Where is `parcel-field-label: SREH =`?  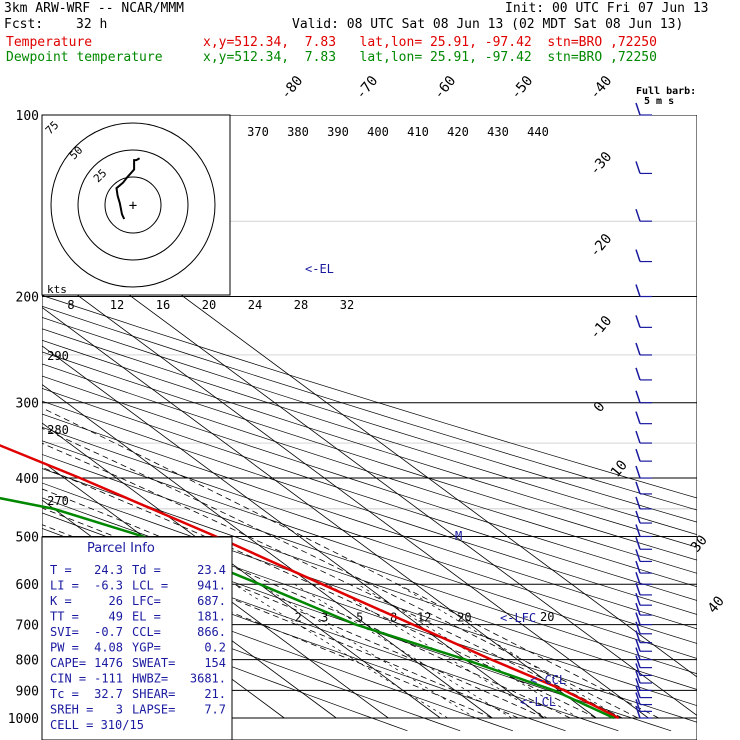 parcel-field-label: SREH = is located at coordinates (71, 710).